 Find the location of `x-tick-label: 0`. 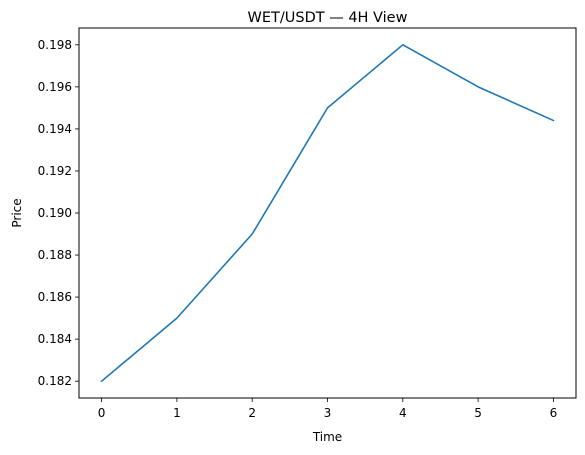

x-tick-label: 0 is located at coordinates (102, 413).